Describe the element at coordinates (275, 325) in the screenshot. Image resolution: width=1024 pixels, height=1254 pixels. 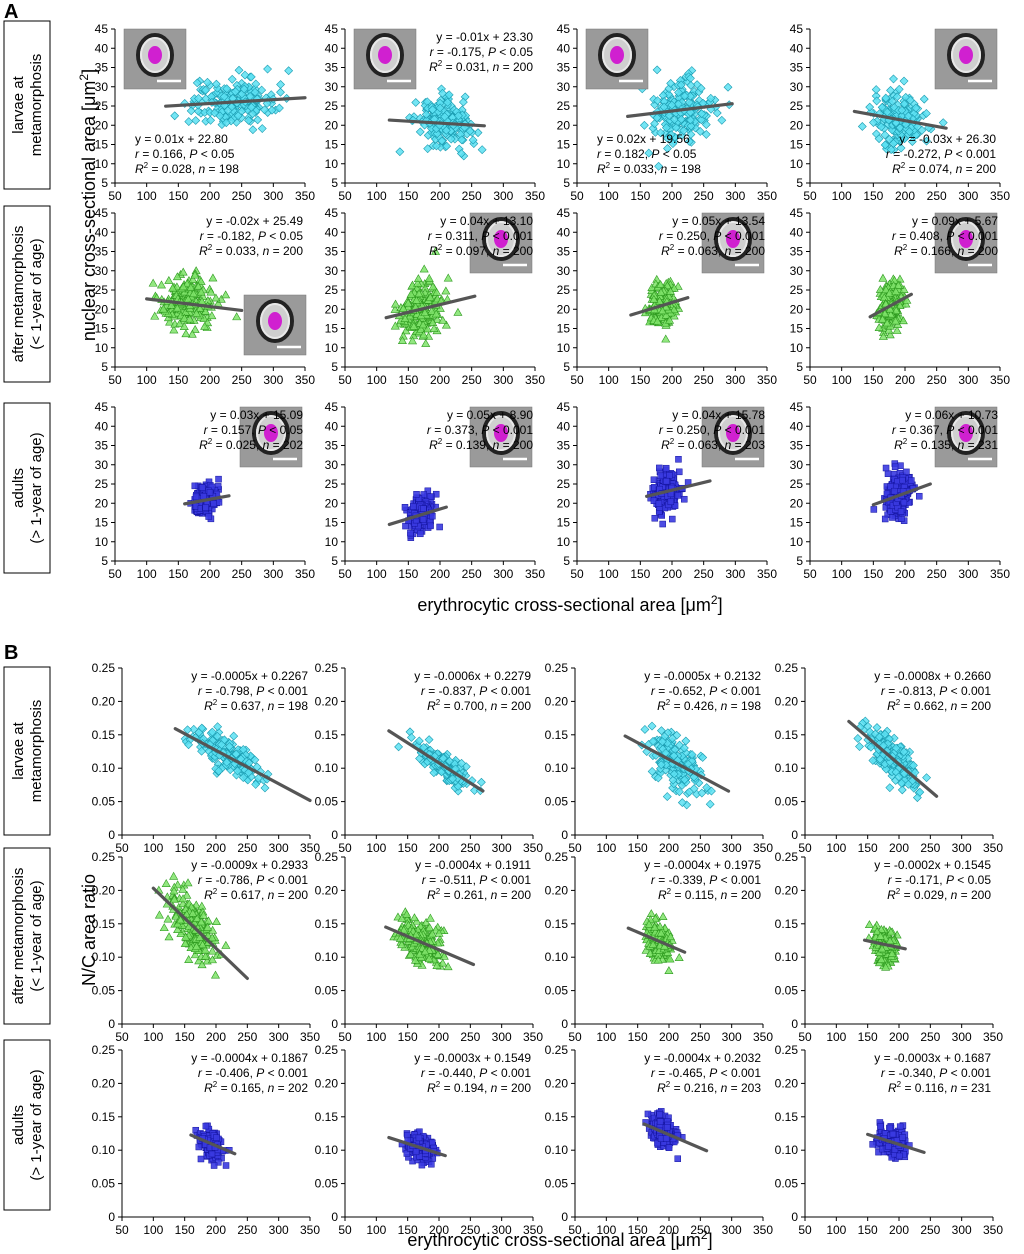
I see `cell-micrograph` at that location.